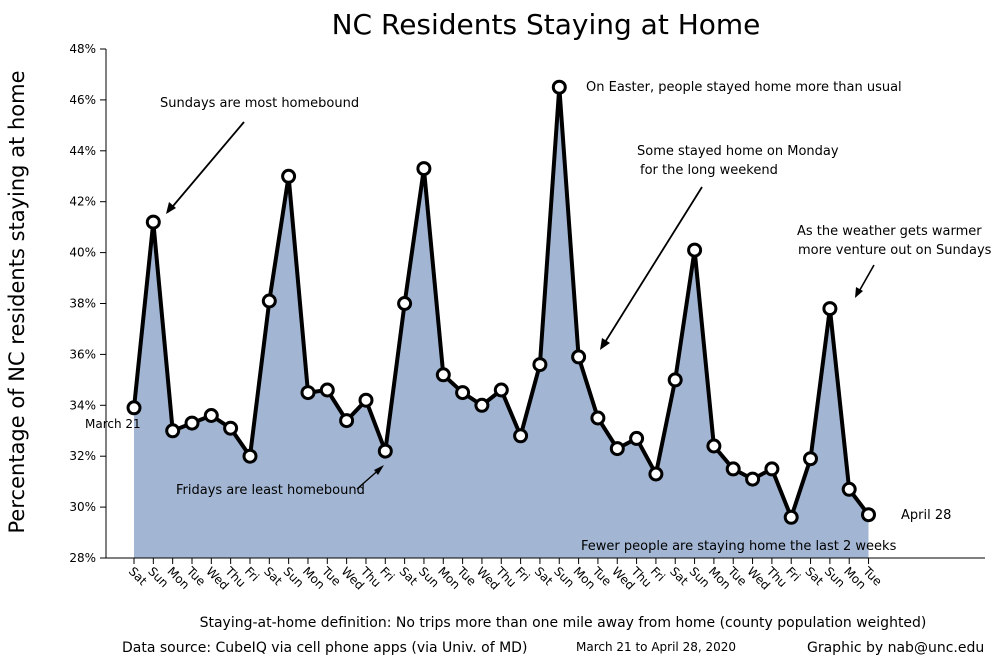 This screenshot has height=661, width=1004. I want to click on y-tick-label: 38%, so click(82, 304).